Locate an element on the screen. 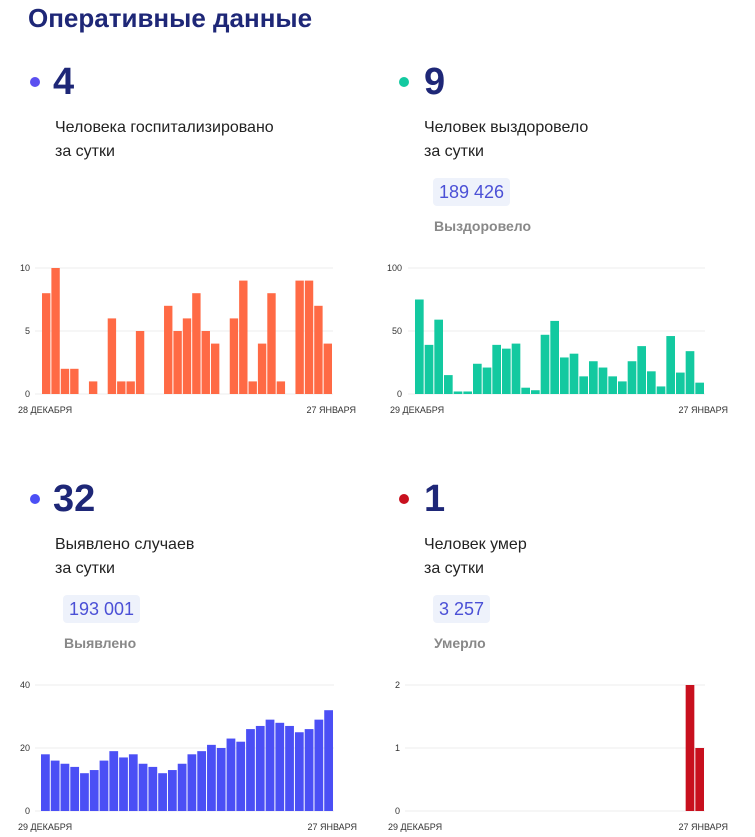 This screenshot has width=755, height=837. label-line1: Выявлено случаев is located at coordinates (125, 544).